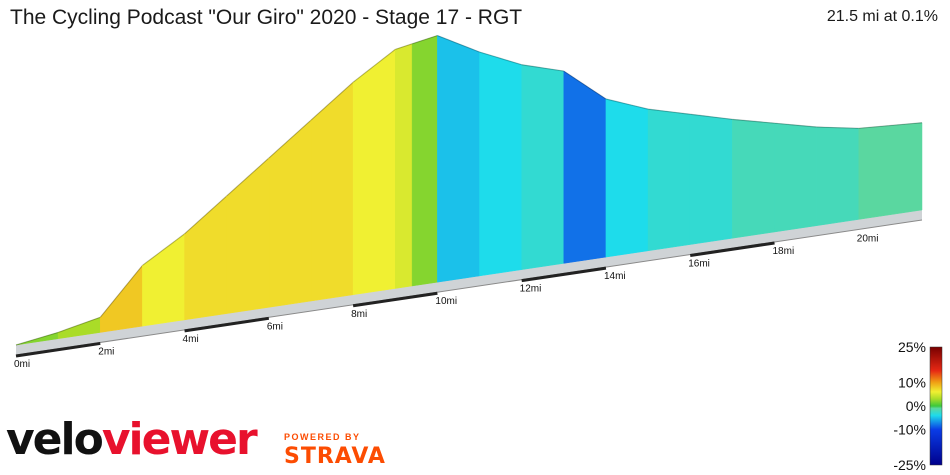  Describe the element at coordinates (179, 439) in the screenshot. I see `logo-viewer-text: viewer` at that location.